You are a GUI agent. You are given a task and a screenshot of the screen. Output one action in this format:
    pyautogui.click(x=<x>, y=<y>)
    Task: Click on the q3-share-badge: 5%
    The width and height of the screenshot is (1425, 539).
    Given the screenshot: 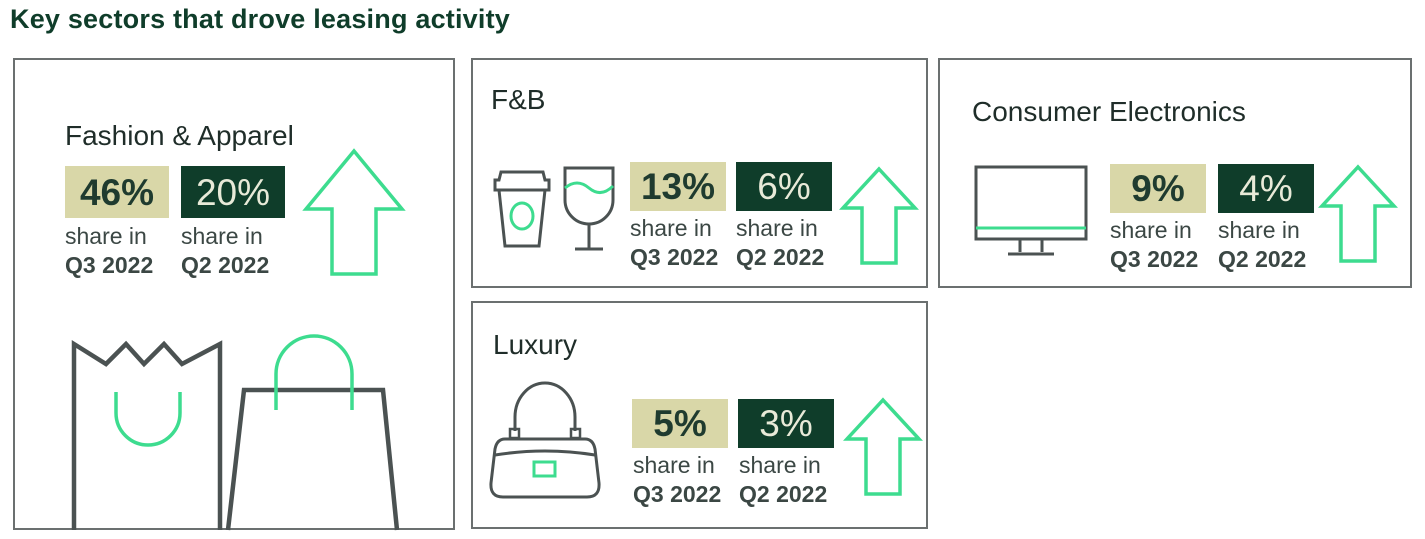 What is the action you would take?
    pyautogui.click(x=680, y=423)
    